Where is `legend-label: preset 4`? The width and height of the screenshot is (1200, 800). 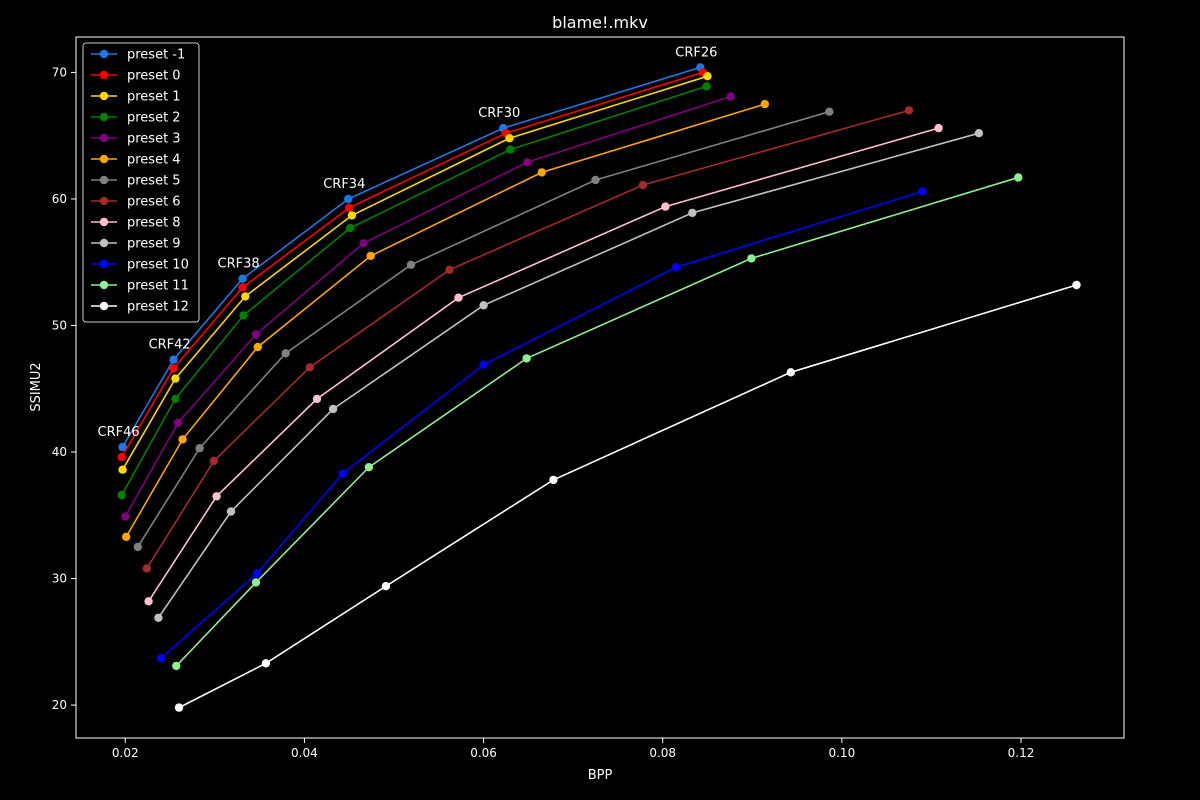 legend-label: preset 4 is located at coordinates (154, 160).